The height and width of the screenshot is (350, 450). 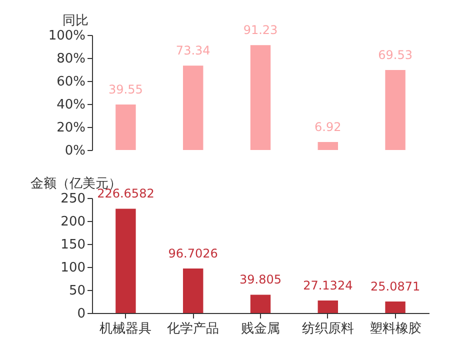 What do you see at coordinates (73, 199) in the screenshot?
I see `y-tick-label: 250` at bounding box center [73, 199].